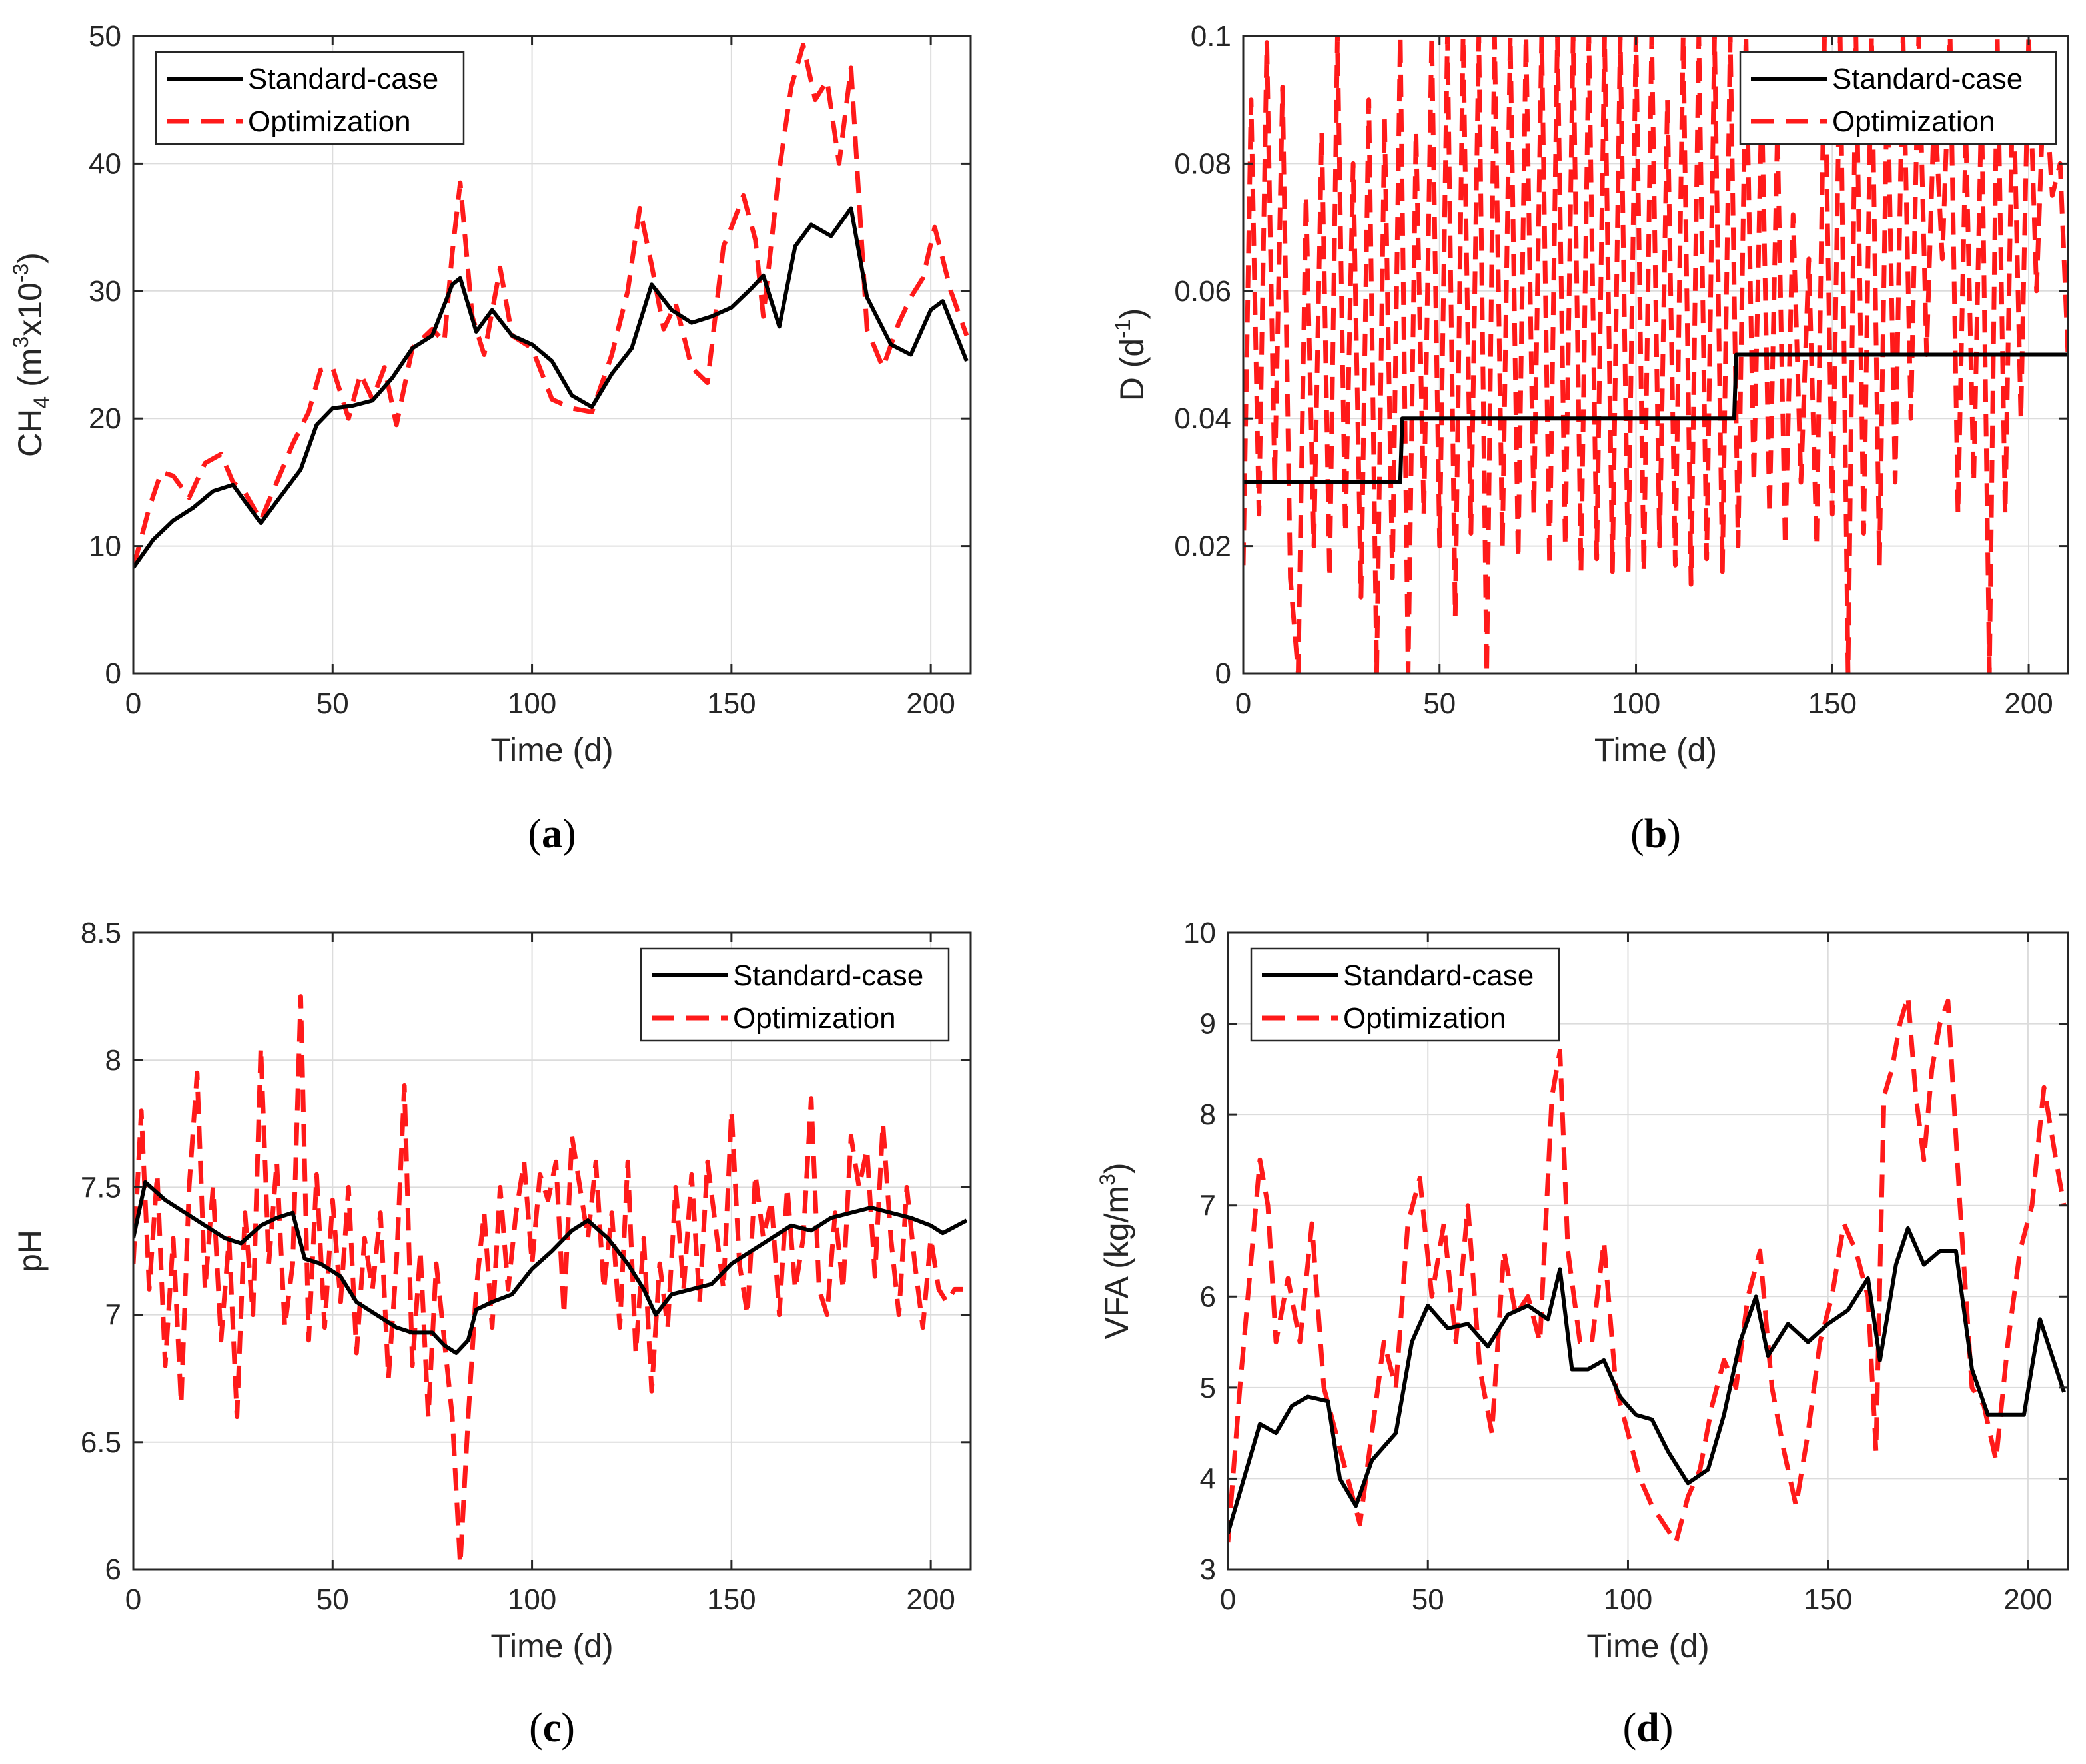 Image resolution: width=2086 pixels, height=1764 pixels. What do you see at coordinates (1131, 355) in the screenshot?
I see `y-axis-label: D (d-1)` at bounding box center [1131, 355].